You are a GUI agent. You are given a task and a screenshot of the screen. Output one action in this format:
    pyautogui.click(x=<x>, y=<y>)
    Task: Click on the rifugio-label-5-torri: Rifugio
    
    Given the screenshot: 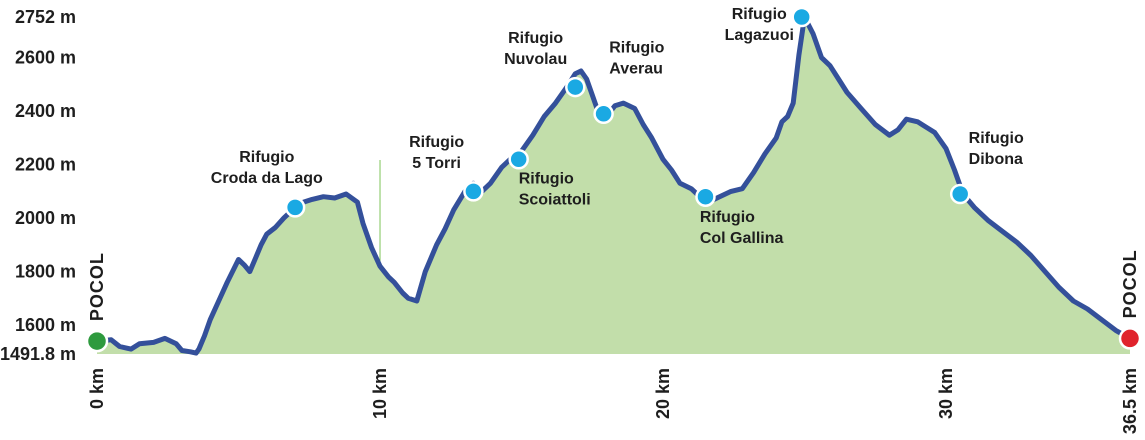 What is the action you would take?
    pyautogui.click(x=436, y=142)
    